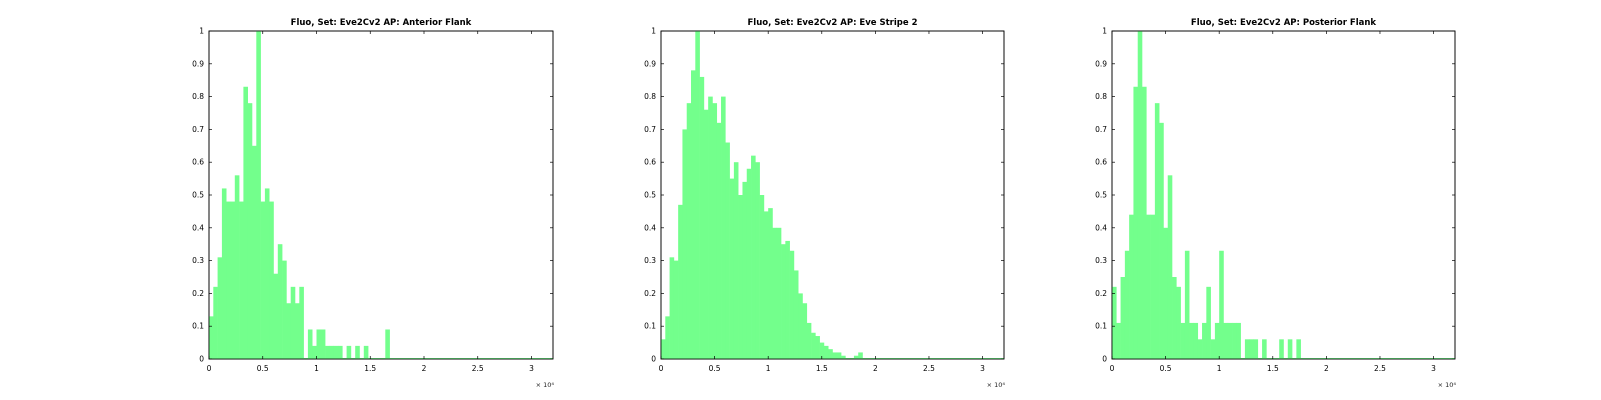 The height and width of the screenshot is (400, 1601). Describe the element at coordinates (545, 385) in the screenshot. I see `x-axis-exponent-label: × 10⁴` at that location.